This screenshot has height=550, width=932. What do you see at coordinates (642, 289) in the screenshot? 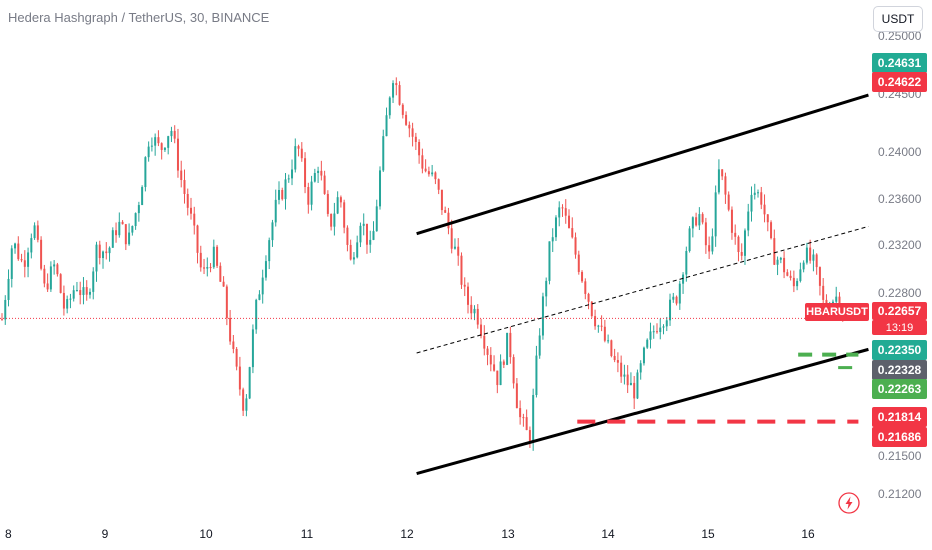
I see `channel-mid-line` at bounding box center [642, 289].